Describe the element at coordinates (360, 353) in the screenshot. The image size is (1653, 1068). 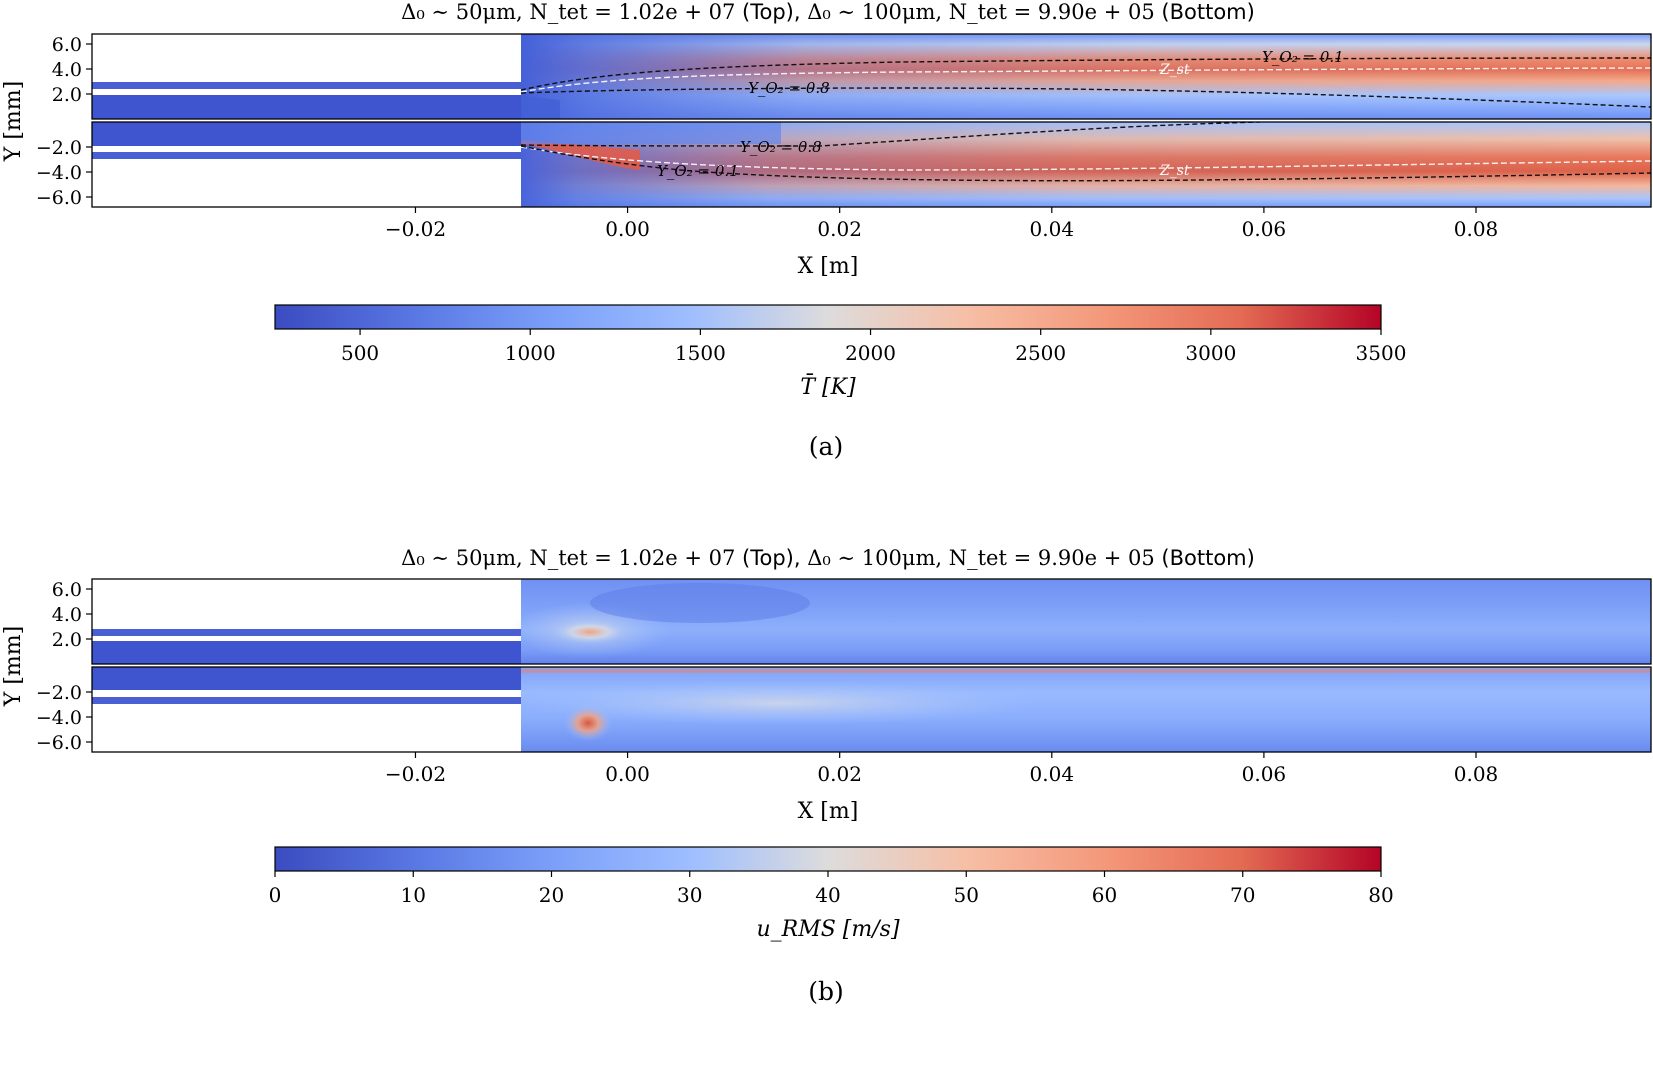
I see `colorbar-tick-label: 500` at that location.